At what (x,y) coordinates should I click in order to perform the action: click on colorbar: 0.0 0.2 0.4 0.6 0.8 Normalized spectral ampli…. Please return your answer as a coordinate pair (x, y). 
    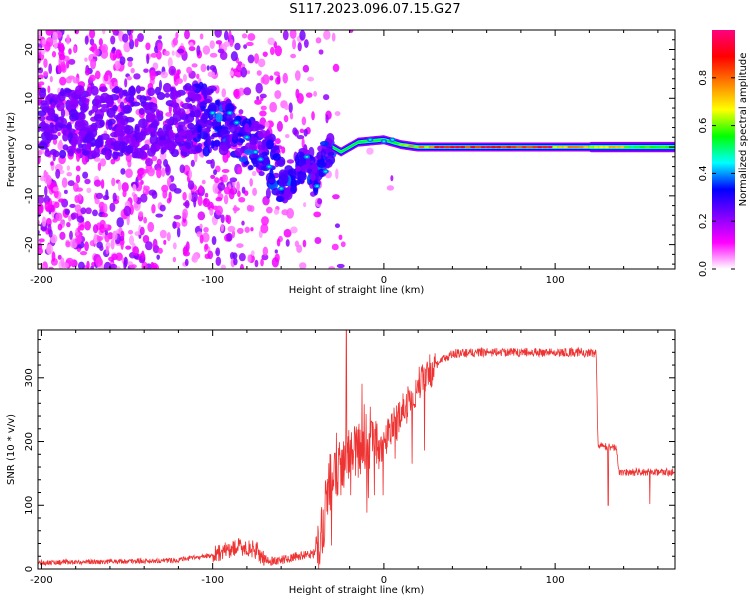
    Looking at the image, I should click on (723, 153).